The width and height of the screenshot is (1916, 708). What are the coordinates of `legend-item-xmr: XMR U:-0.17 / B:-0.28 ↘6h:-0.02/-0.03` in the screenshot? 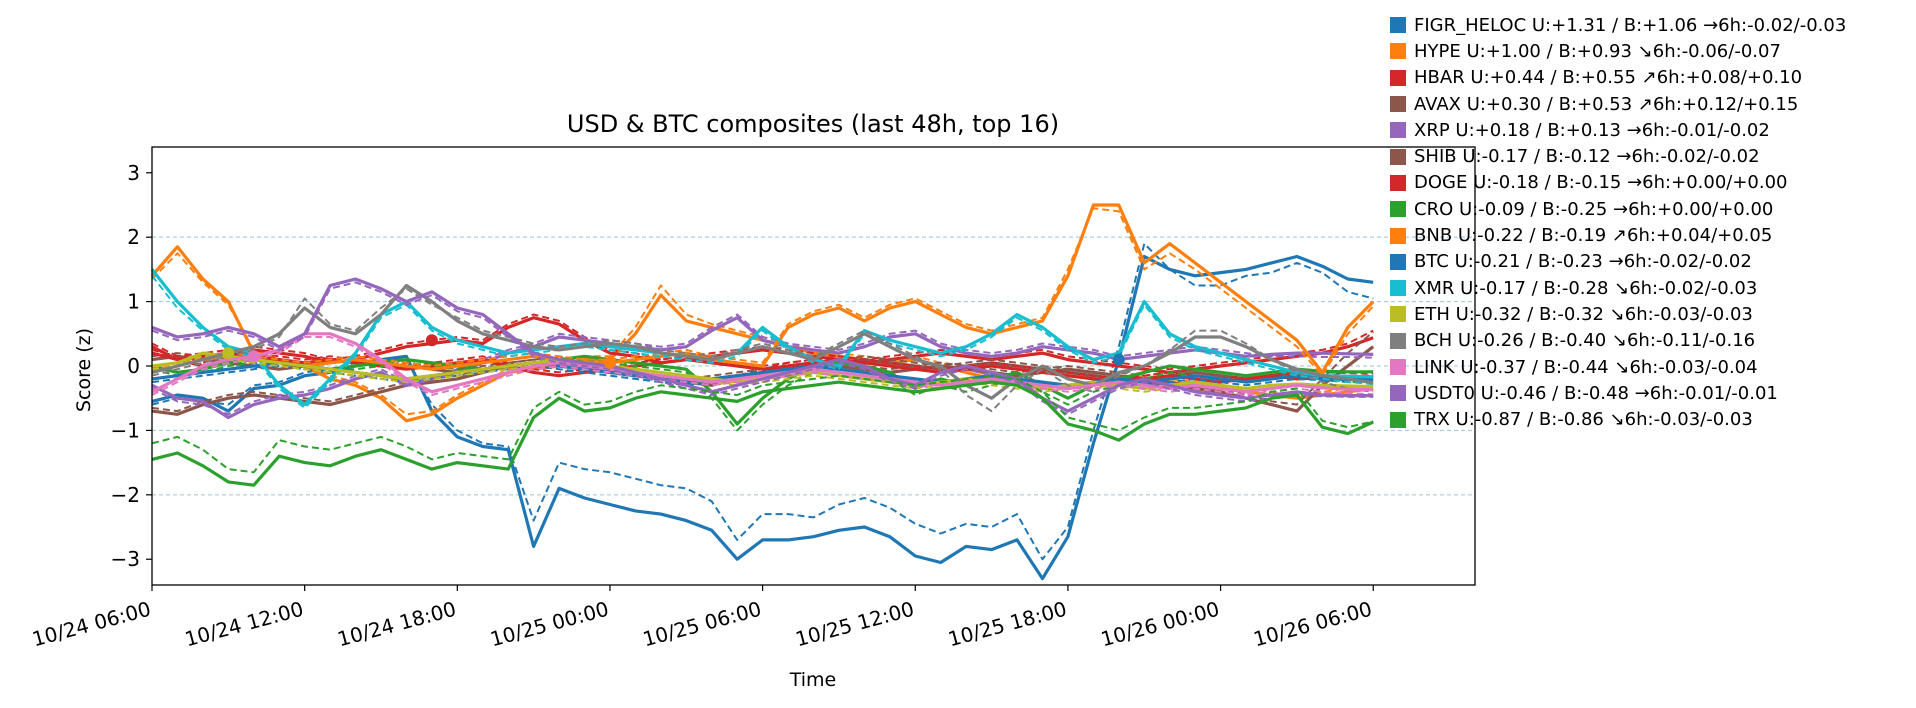 It's located at (1650, 288).